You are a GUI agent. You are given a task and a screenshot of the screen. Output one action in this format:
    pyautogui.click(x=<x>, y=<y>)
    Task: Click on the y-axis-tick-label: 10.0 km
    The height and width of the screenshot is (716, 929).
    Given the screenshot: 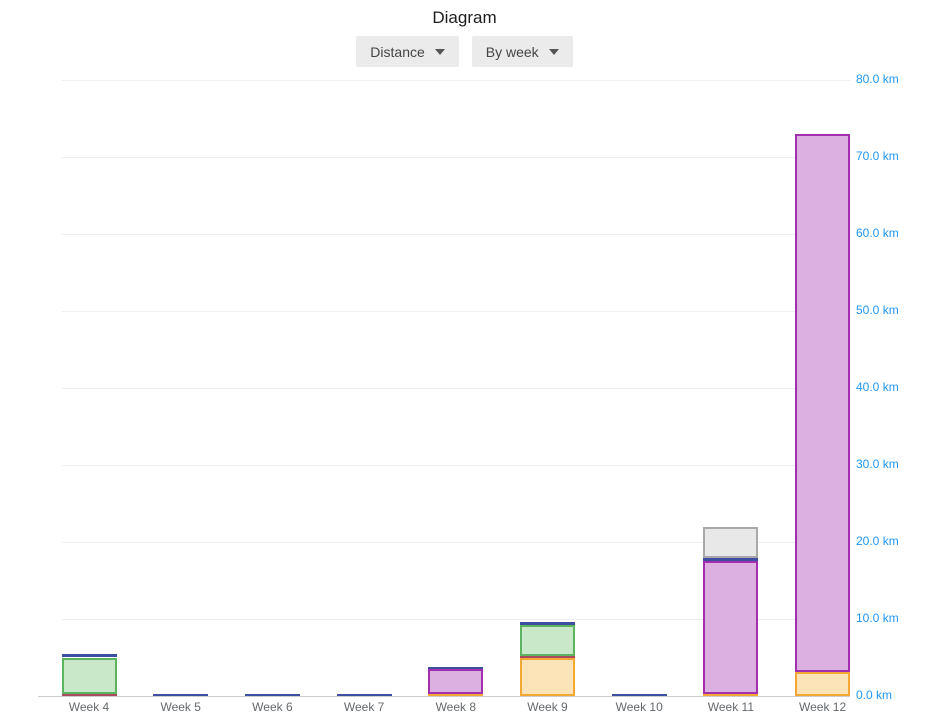 What is the action you would take?
    pyautogui.click(x=877, y=618)
    